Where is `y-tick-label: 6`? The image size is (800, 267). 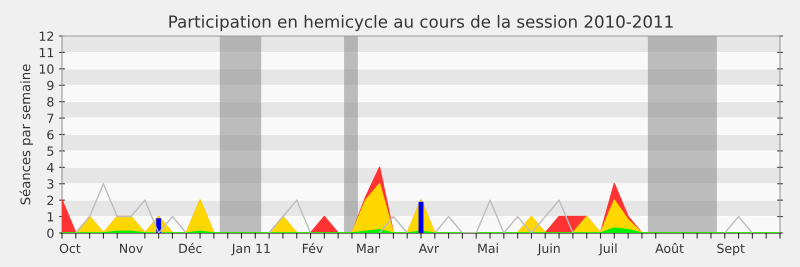 y-tick-label: 6 is located at coordinates (50, 135).